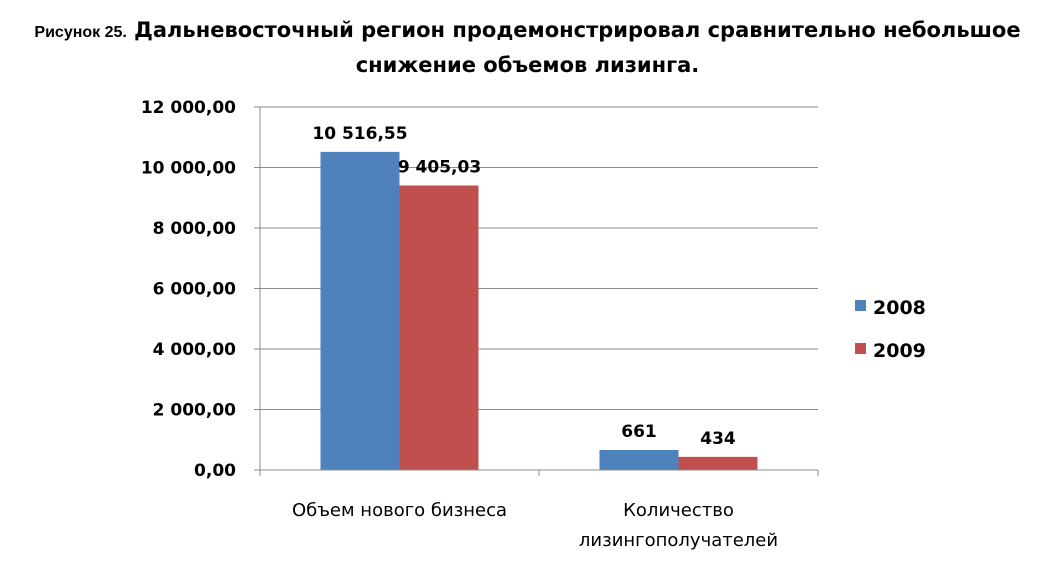  Describe the element at coordinates (399, 510) in the screenshot. I see `category-label: Объем нового бизнеса` at that location.